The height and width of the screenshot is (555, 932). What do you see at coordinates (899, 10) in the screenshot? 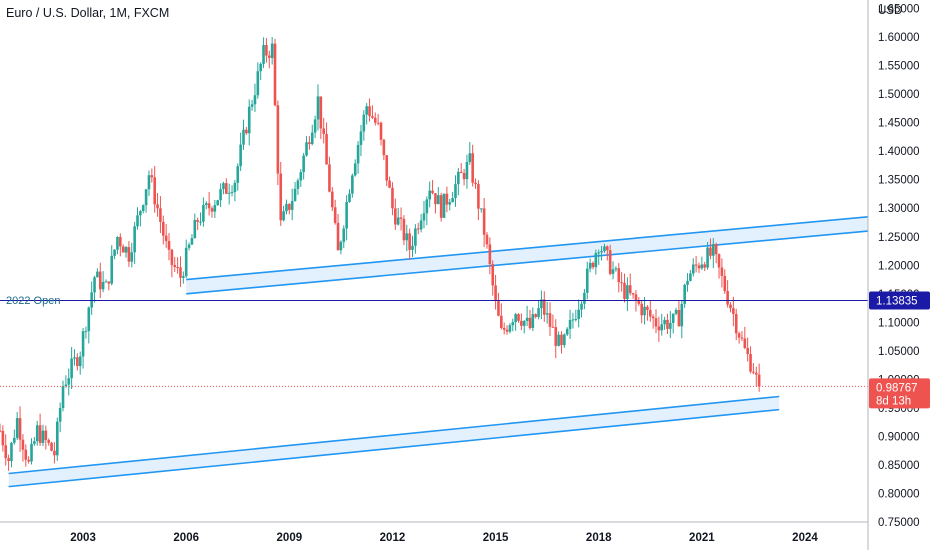
I see `y-tick-label: 1.65000` at bounding box center [899, 10].